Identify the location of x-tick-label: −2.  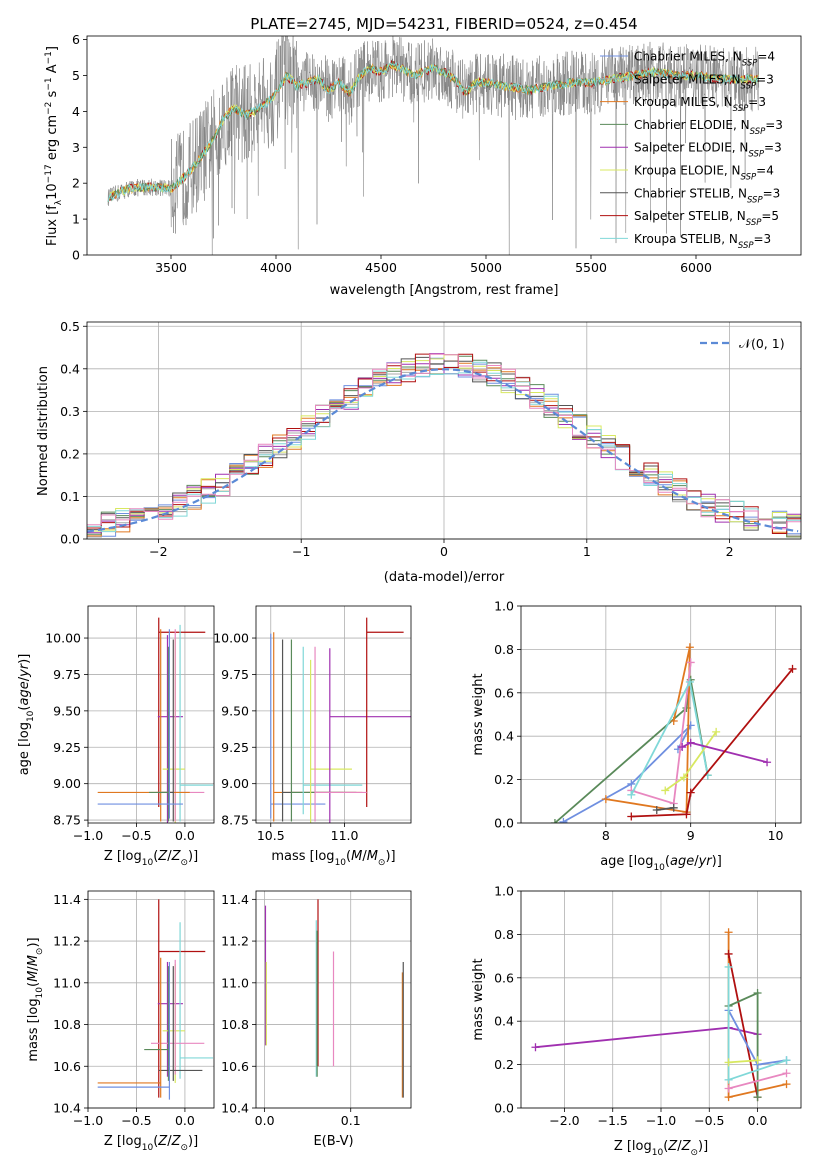
(158, 551).